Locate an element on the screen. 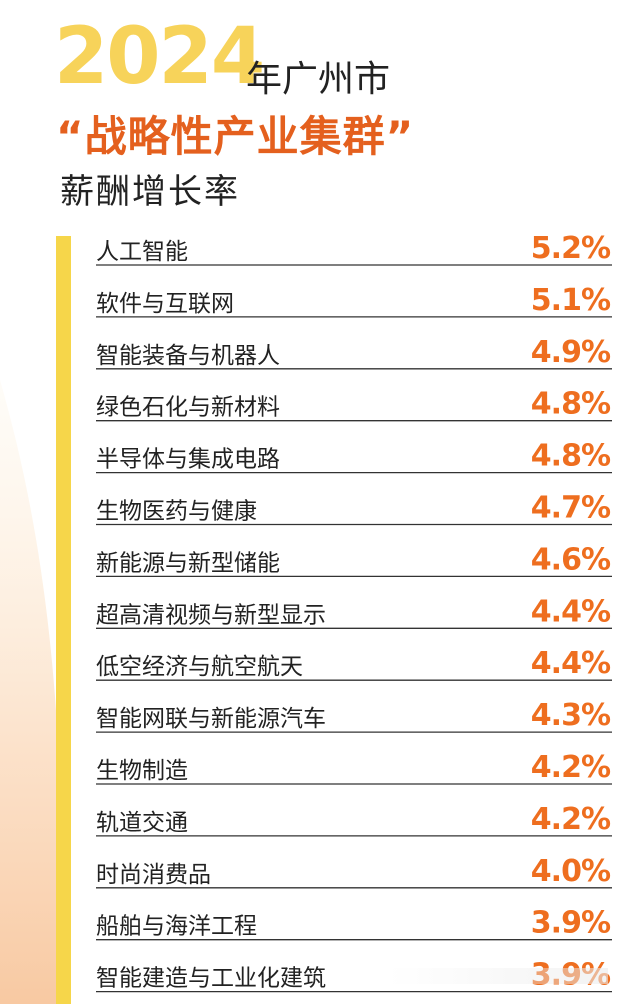 The width and height of the screenshot is (640, 1004). table-row: 低空经济与航空航天 4.4% is located at coordinates (354, 663).